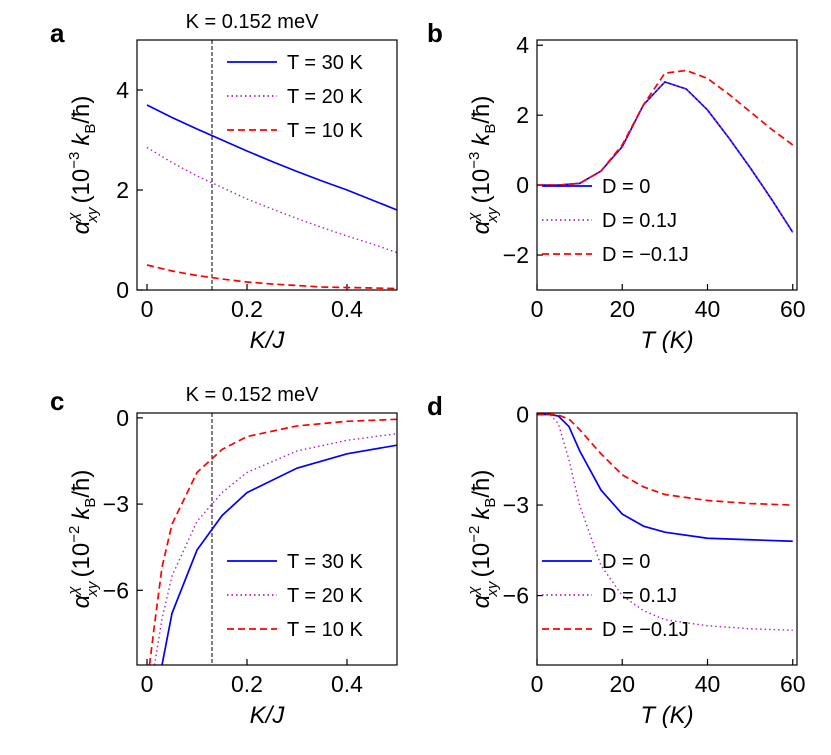 The image size is (831, 755). Describe the element at coordinates (57, 401) in the screenshot. I see `panel-letter: c` at that location.